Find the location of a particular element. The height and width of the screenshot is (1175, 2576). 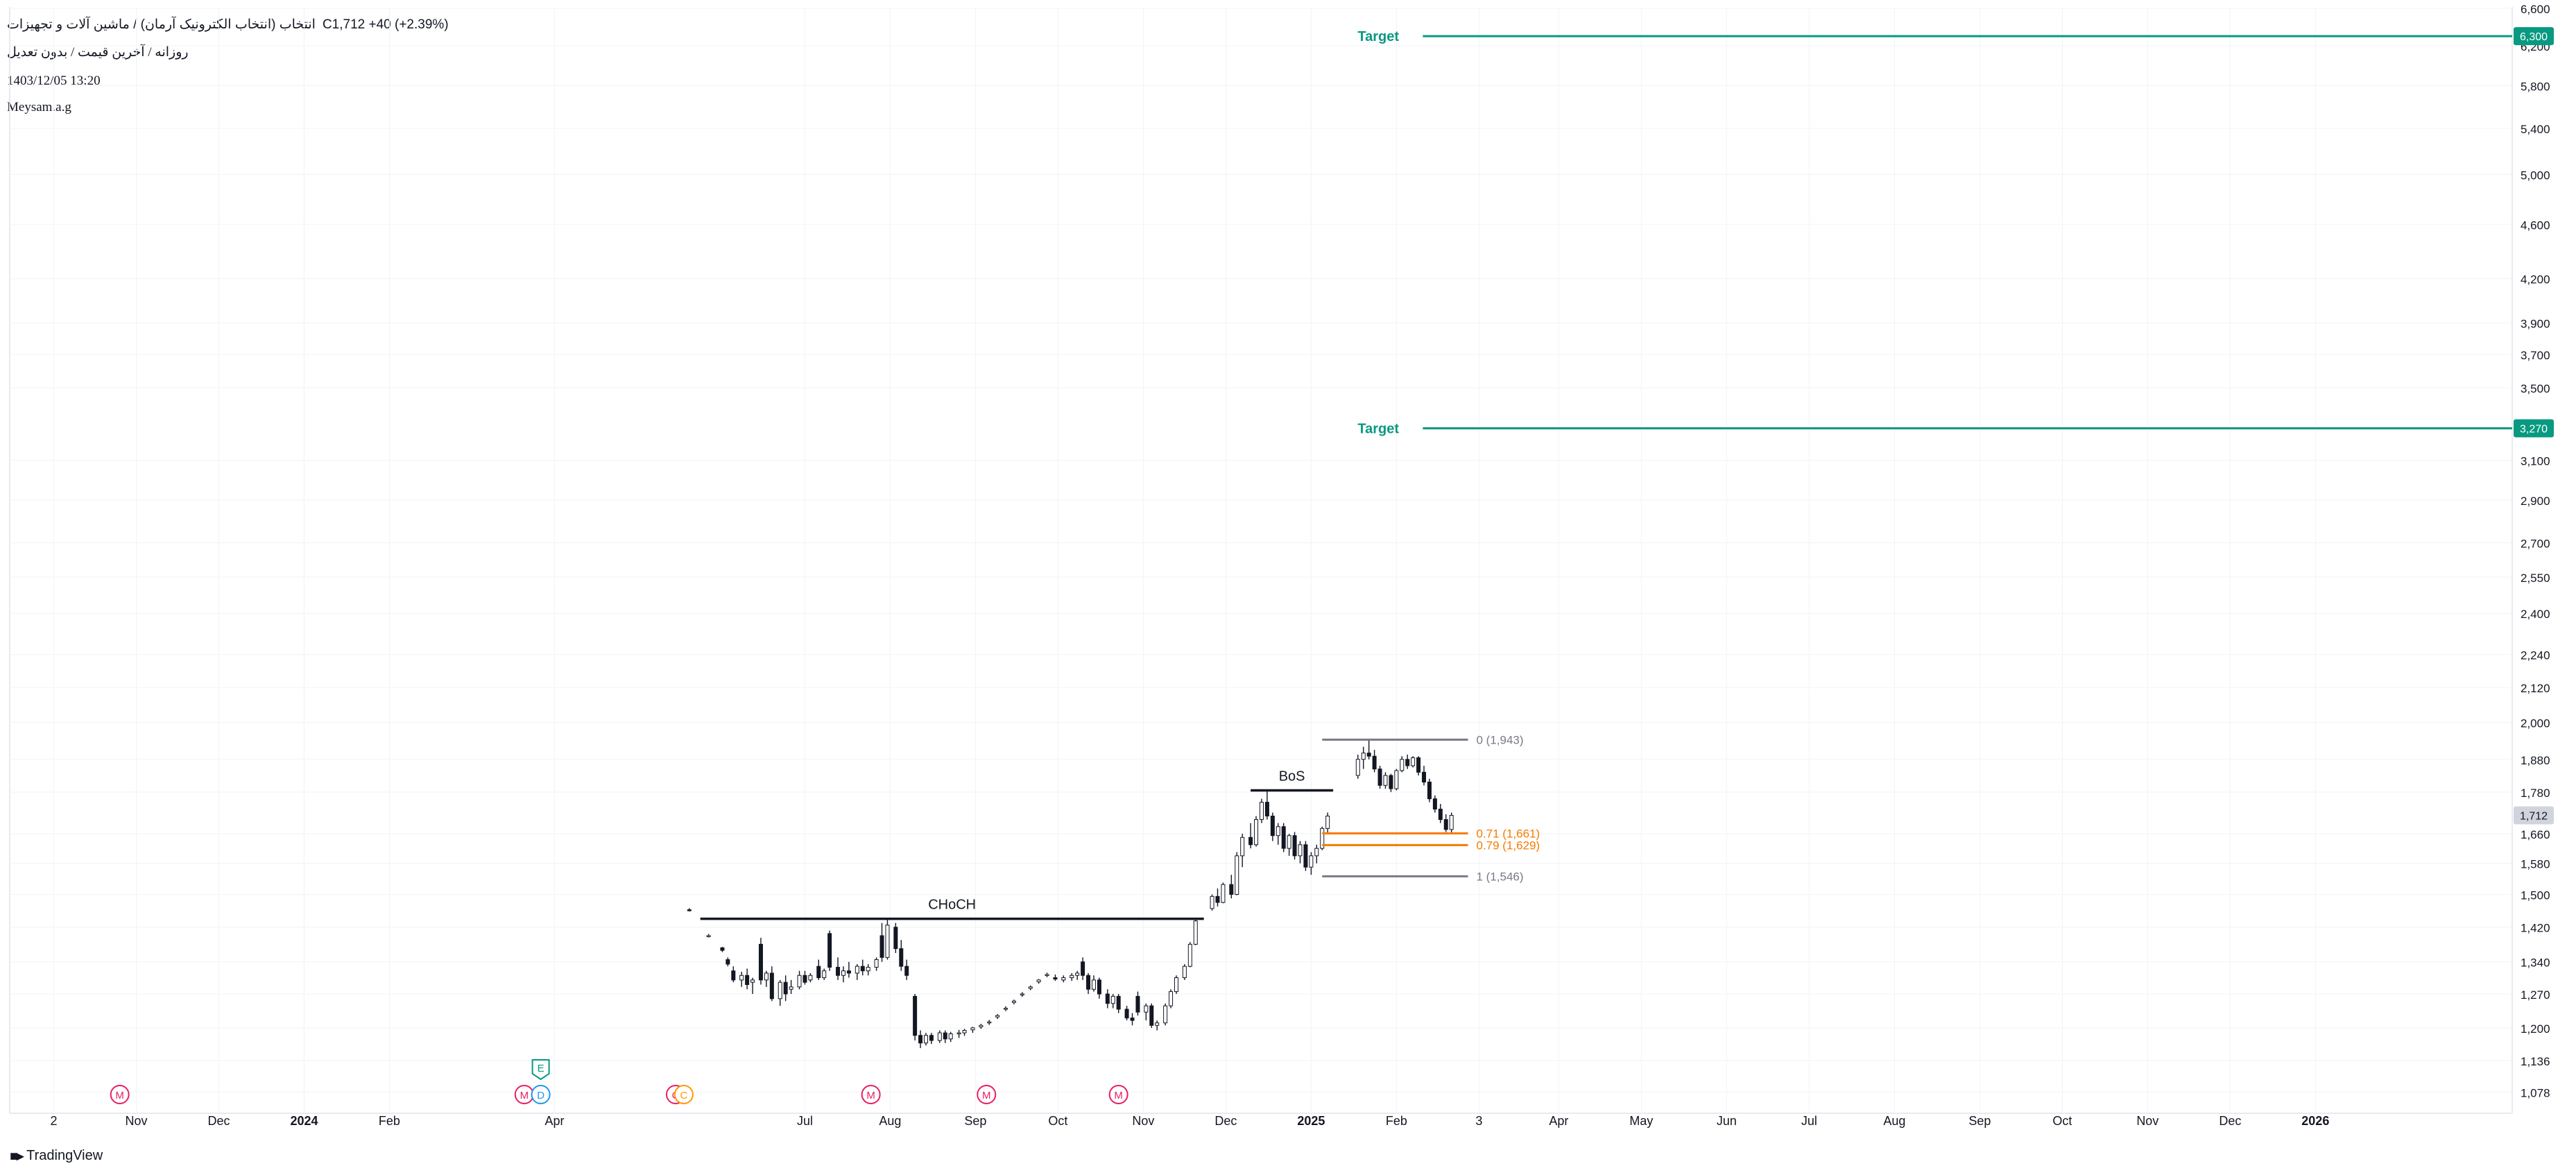

target-label: Target is located at coordinates (1378, 36).